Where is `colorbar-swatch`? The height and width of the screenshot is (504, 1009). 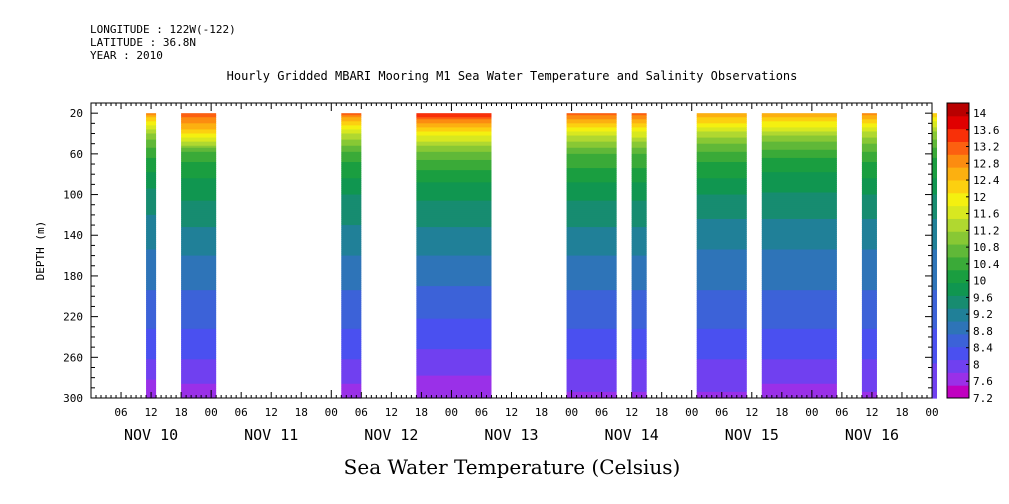
colorbar-swatch is located at coordinates (958, 289).